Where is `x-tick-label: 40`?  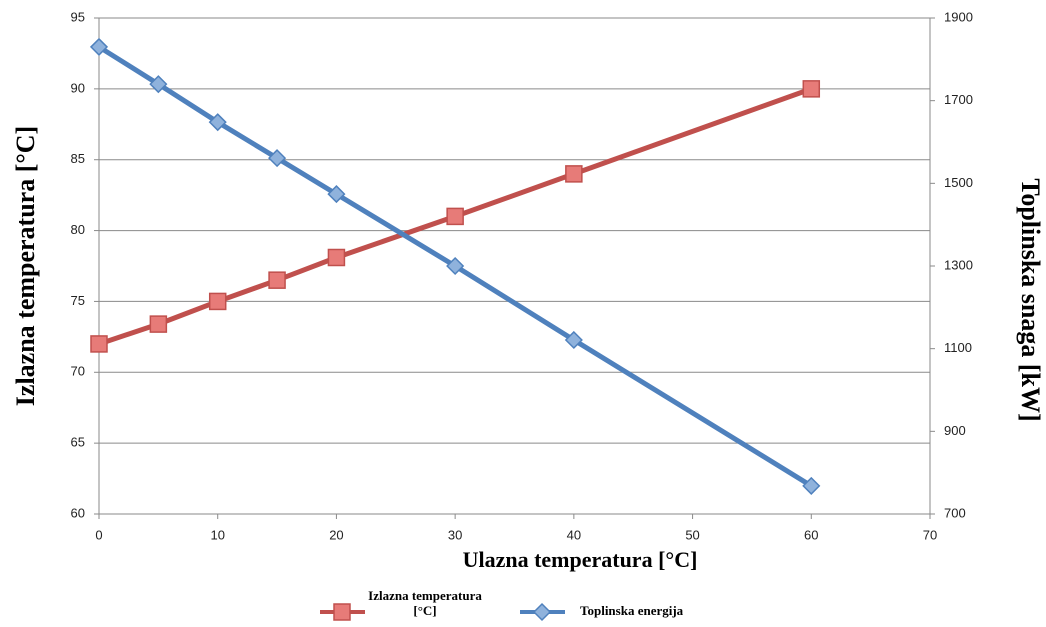 x-tick-label: 40 is located at coordinates (574, 534).